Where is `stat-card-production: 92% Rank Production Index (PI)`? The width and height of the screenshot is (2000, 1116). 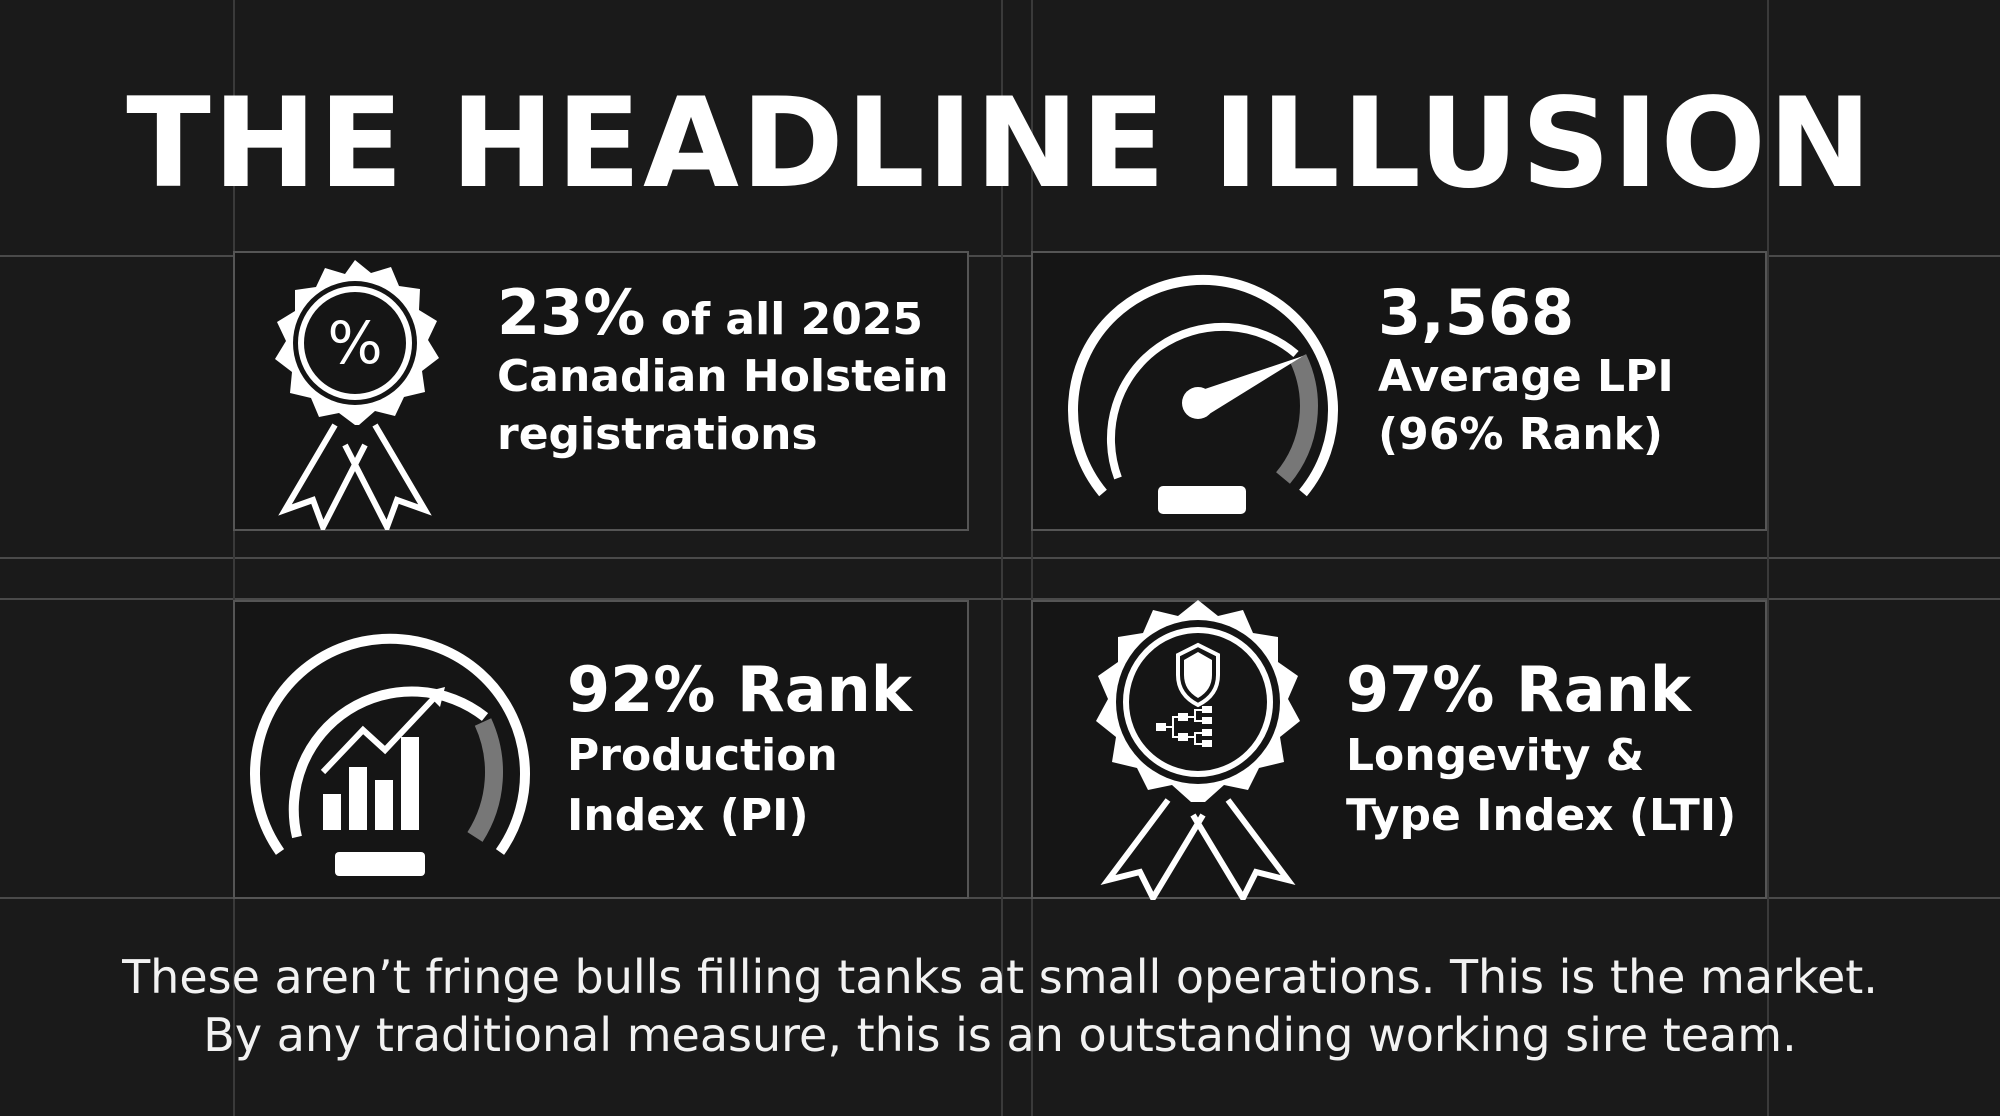 stat-card-production: 92% Rank Production Index (PI) is located at coordinates (601, 749).